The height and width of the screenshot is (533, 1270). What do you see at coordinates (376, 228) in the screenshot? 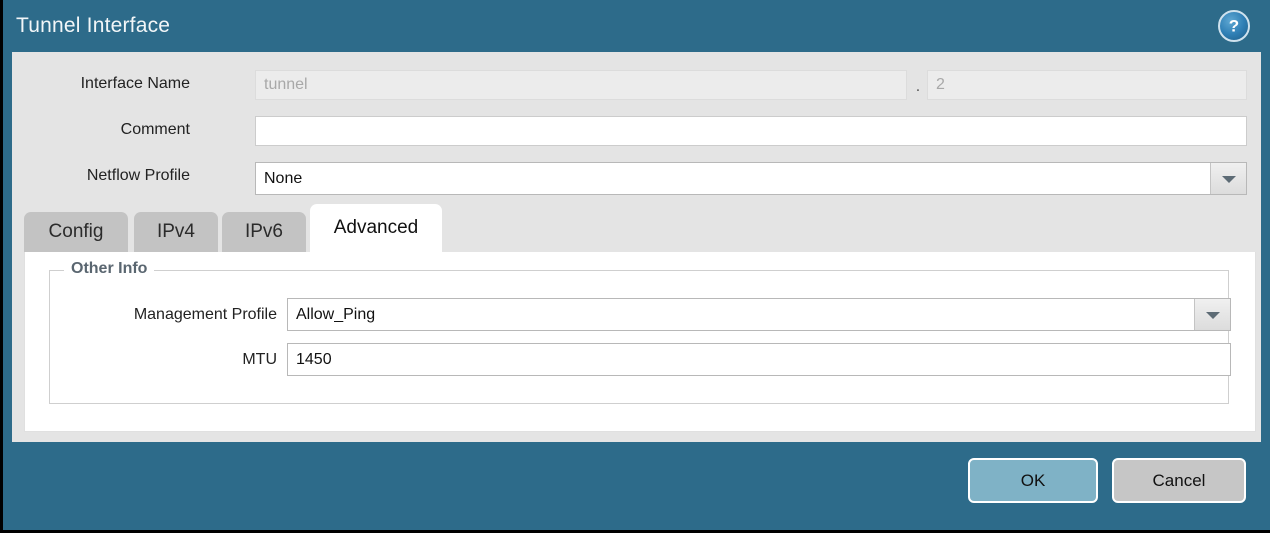
I see `tab-advanced: Advanced` at bounding box center [376, 228].